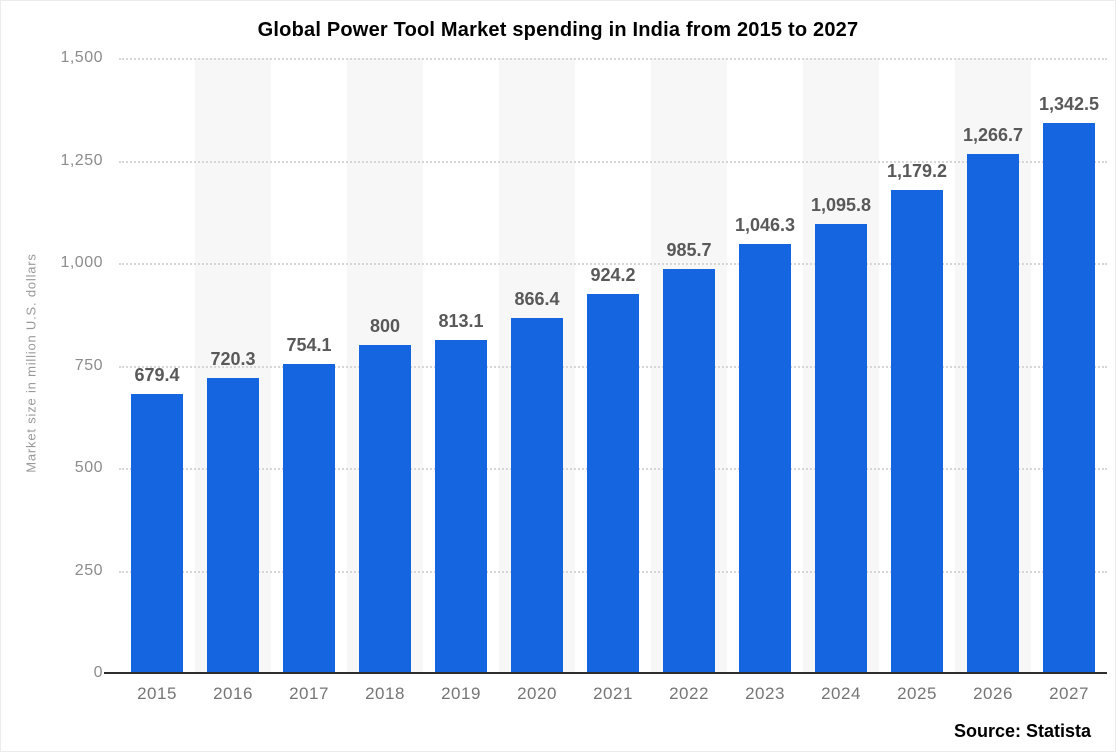 The image size is (1116, 752). What do you see at coordinates (613, 275) in the screenshot?
I see `value-label-2021: 924.2` at bounding box center [613, 275].